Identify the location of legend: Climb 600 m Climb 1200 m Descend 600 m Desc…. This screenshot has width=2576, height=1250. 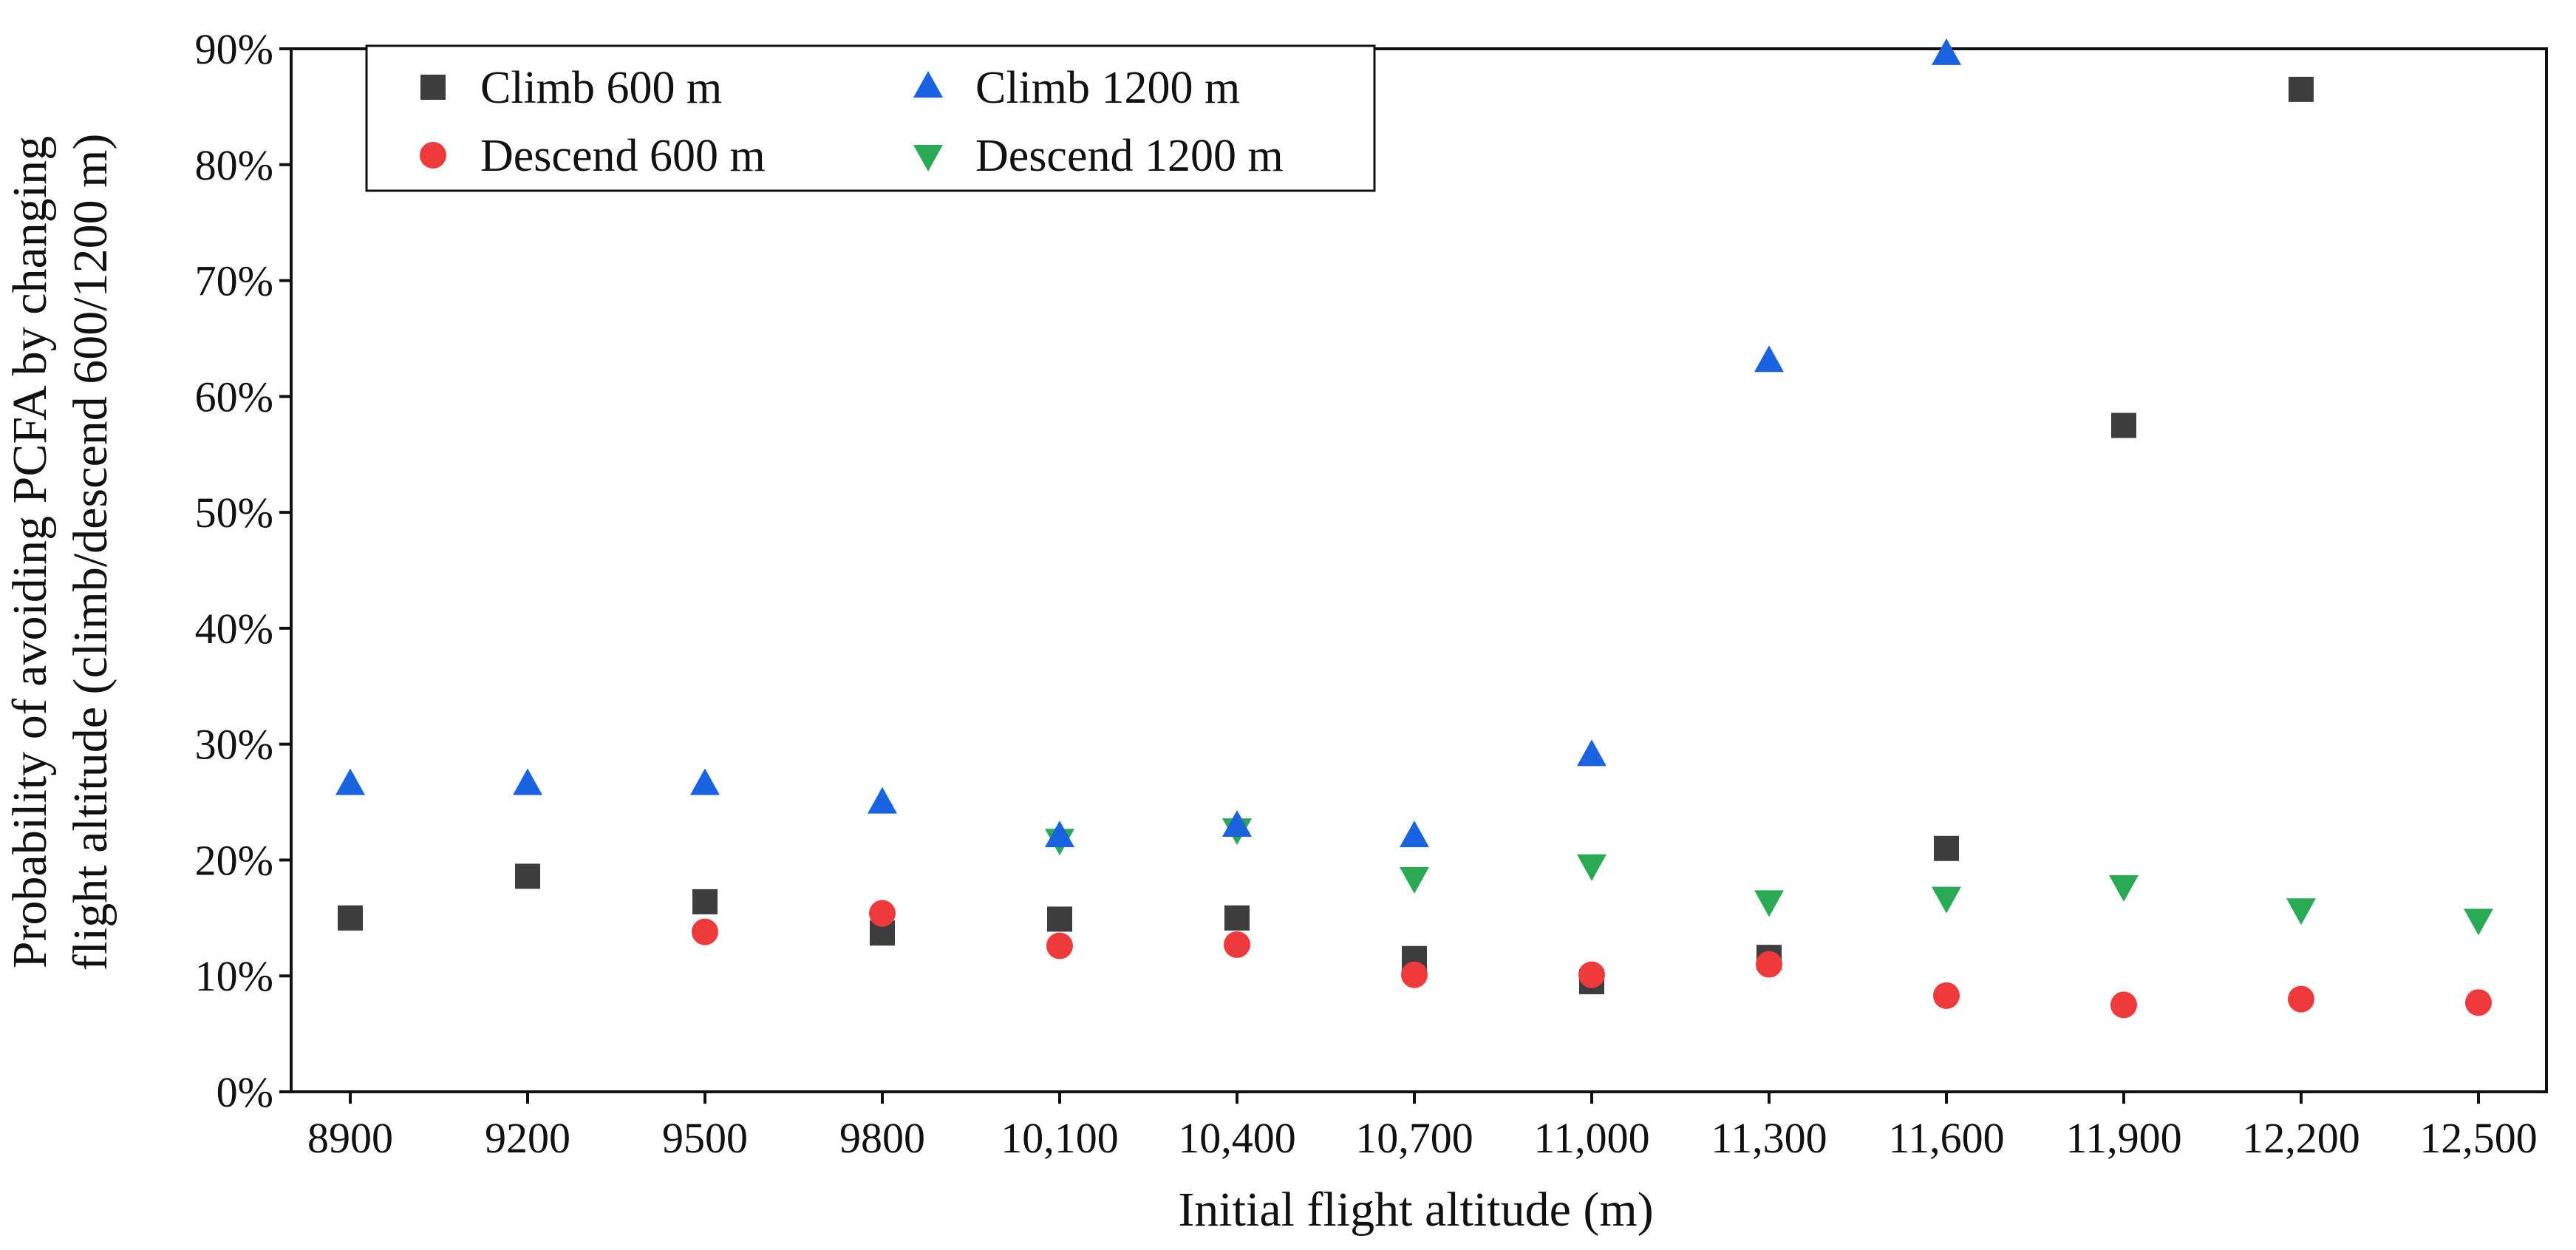
(870, 118).